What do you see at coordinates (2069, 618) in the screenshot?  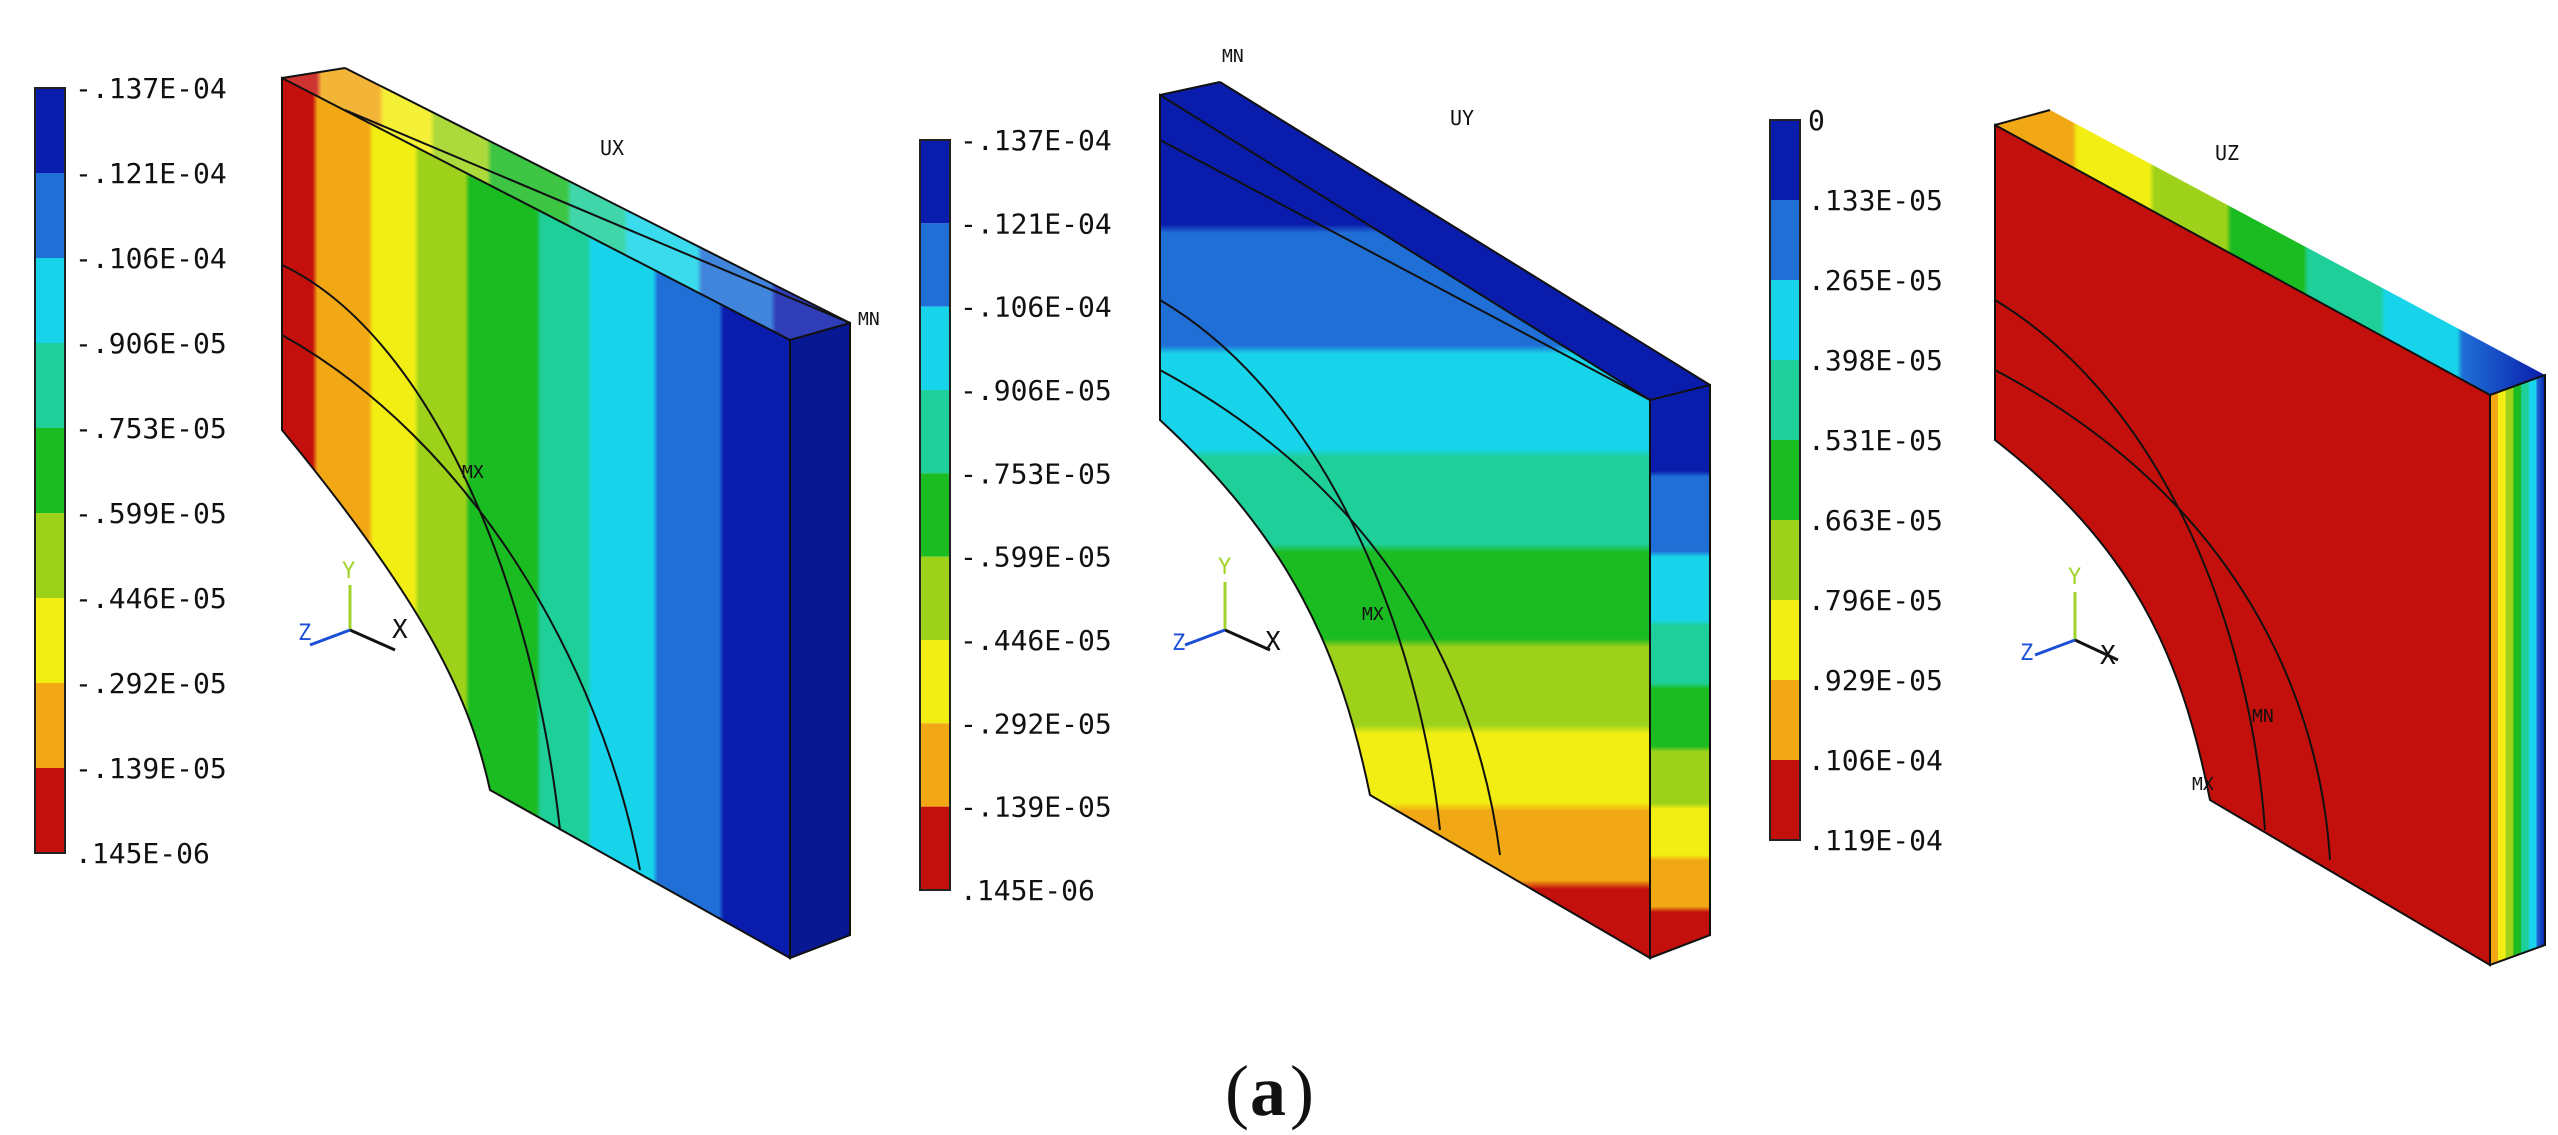 I see `uz-axis-triad: Y X Z` at bounding box center [2069, 618].